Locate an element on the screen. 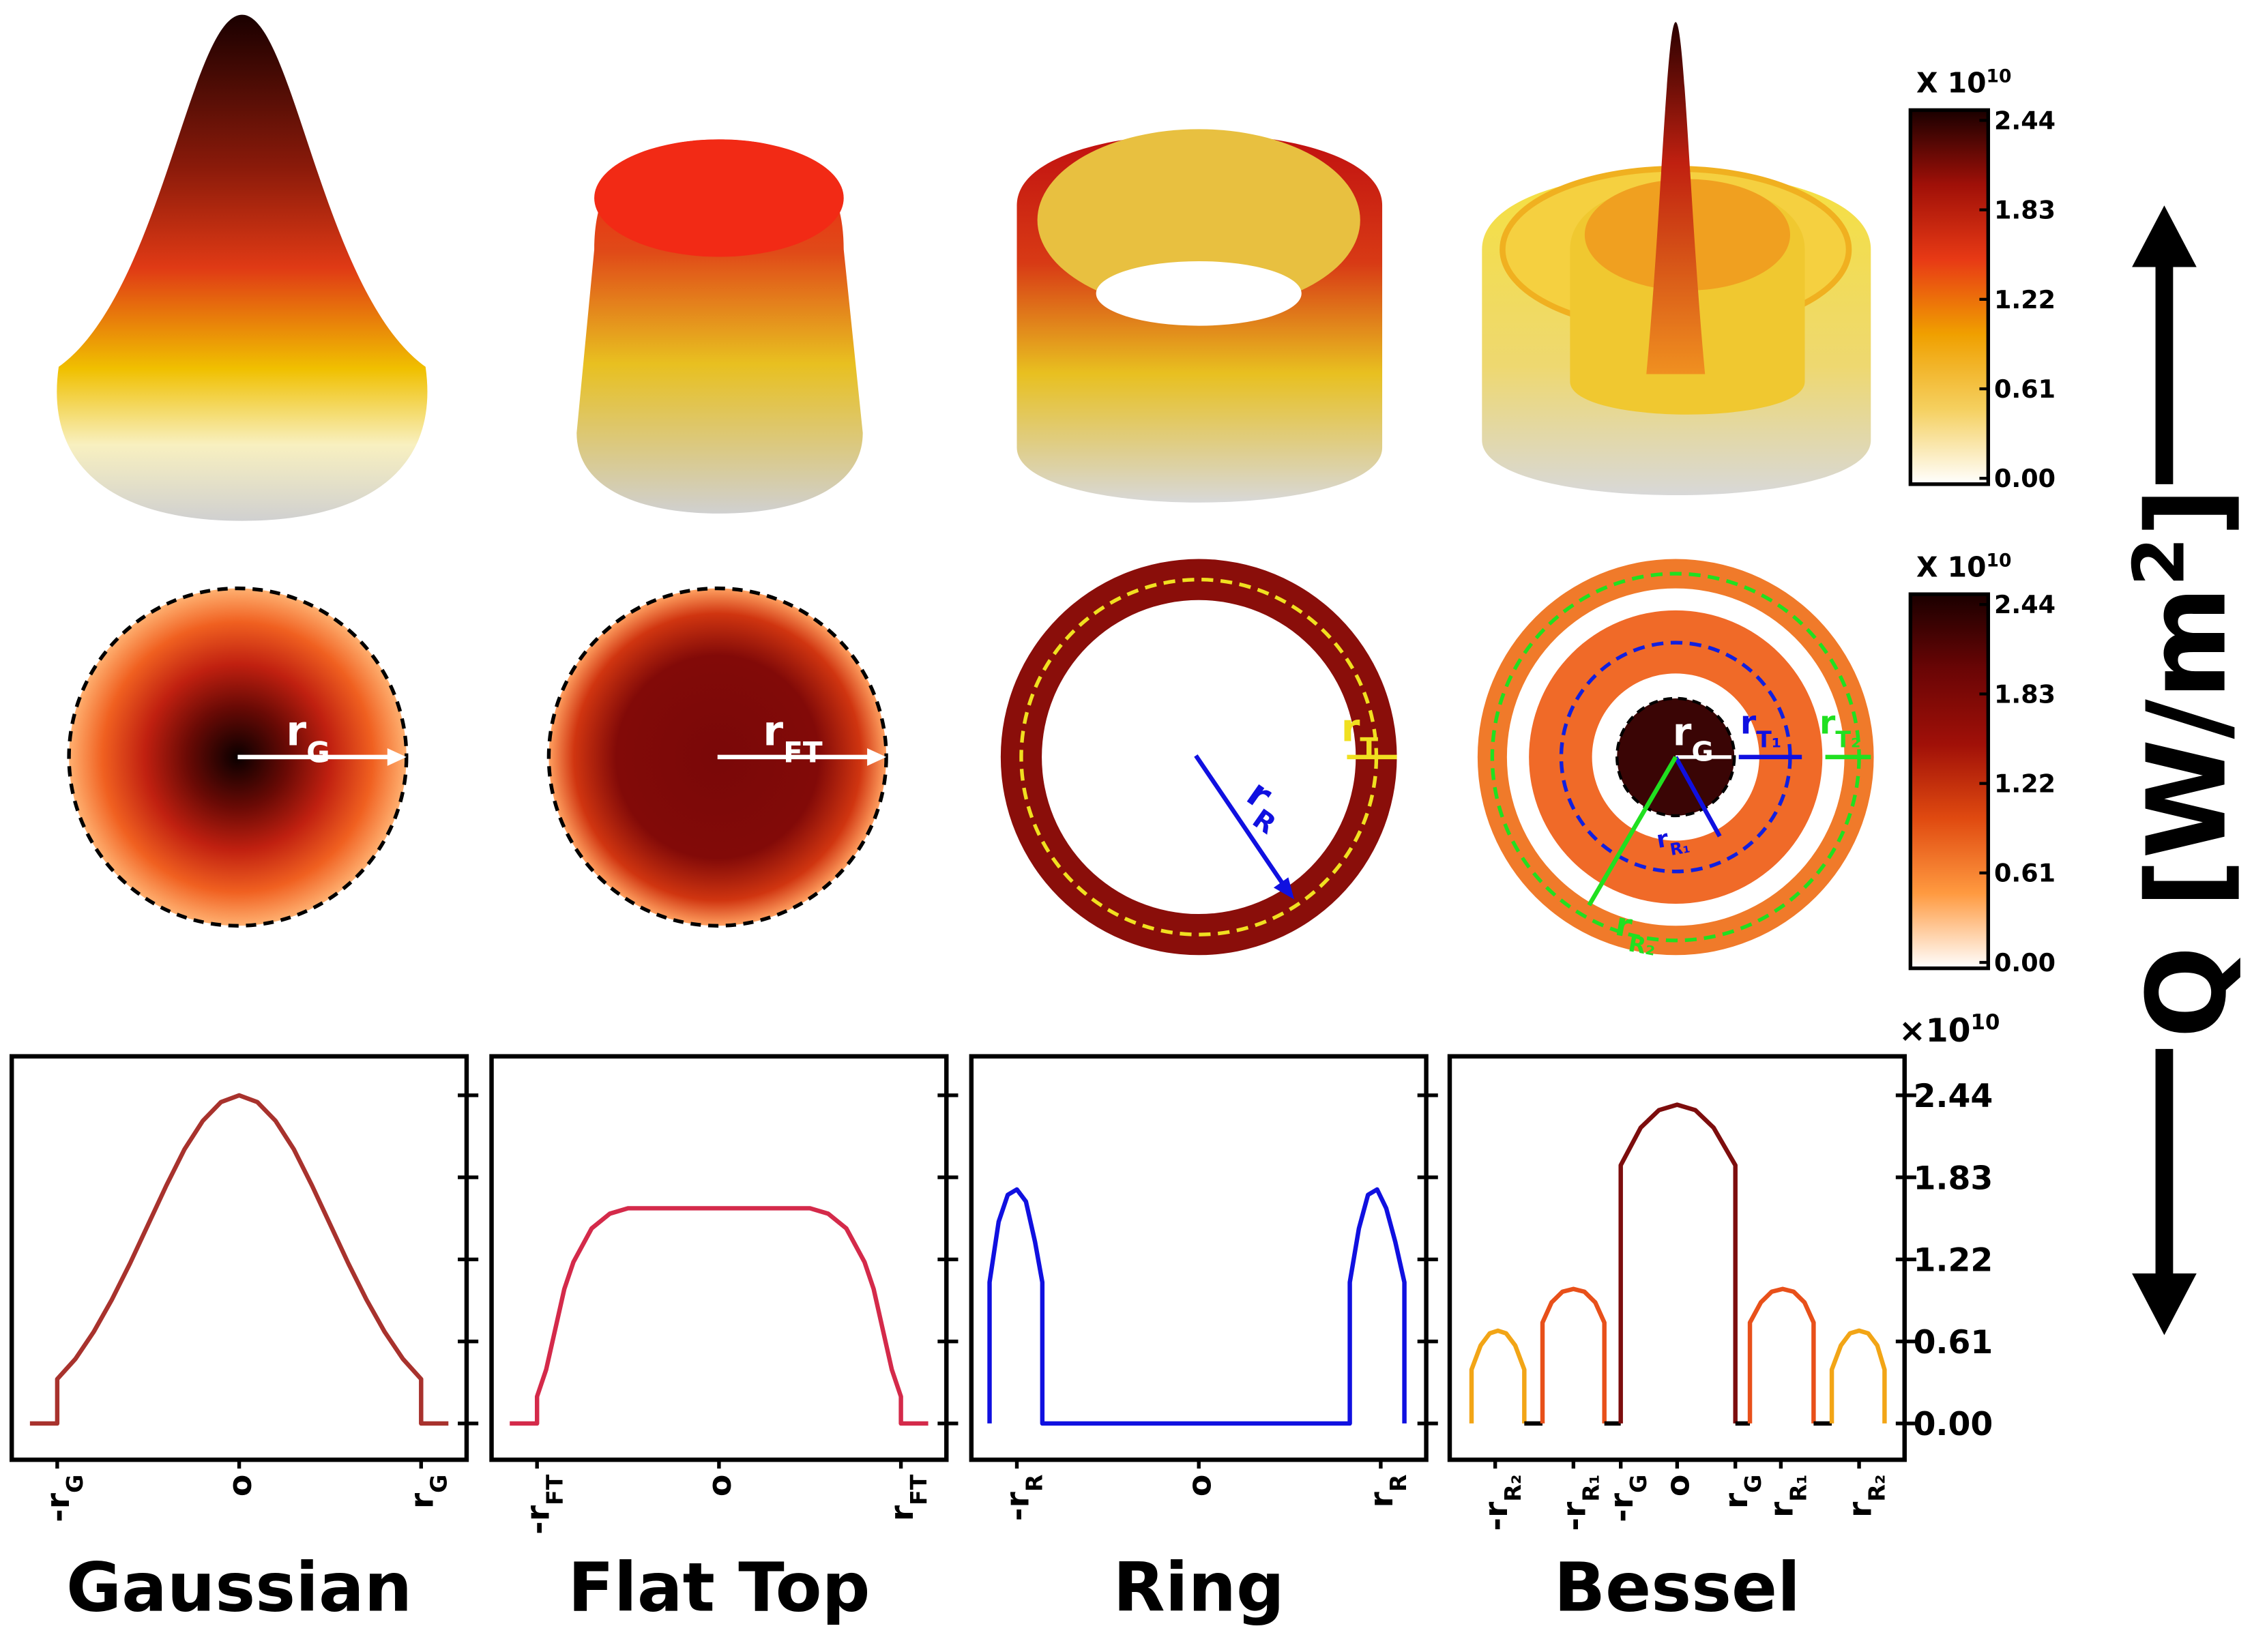 The width and height of the screenshot is (2267, 1652). x-tick-label-sub: FT is located at coordinates (554, 1490).